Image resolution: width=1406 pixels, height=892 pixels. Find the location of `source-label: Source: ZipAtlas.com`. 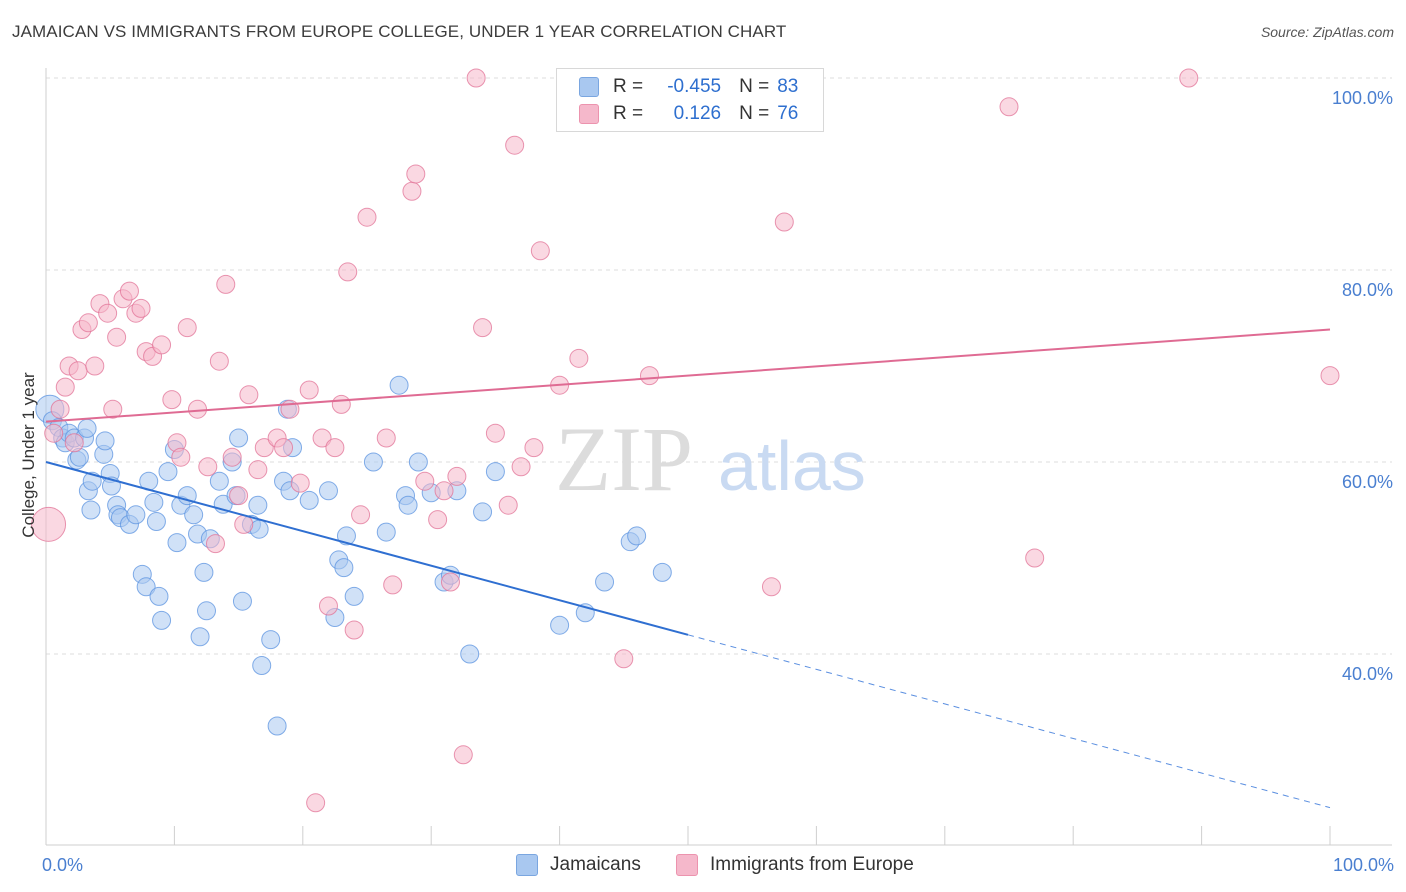

source-label: Source: ZipAtlas.com is located at coordinates (1327, 32).